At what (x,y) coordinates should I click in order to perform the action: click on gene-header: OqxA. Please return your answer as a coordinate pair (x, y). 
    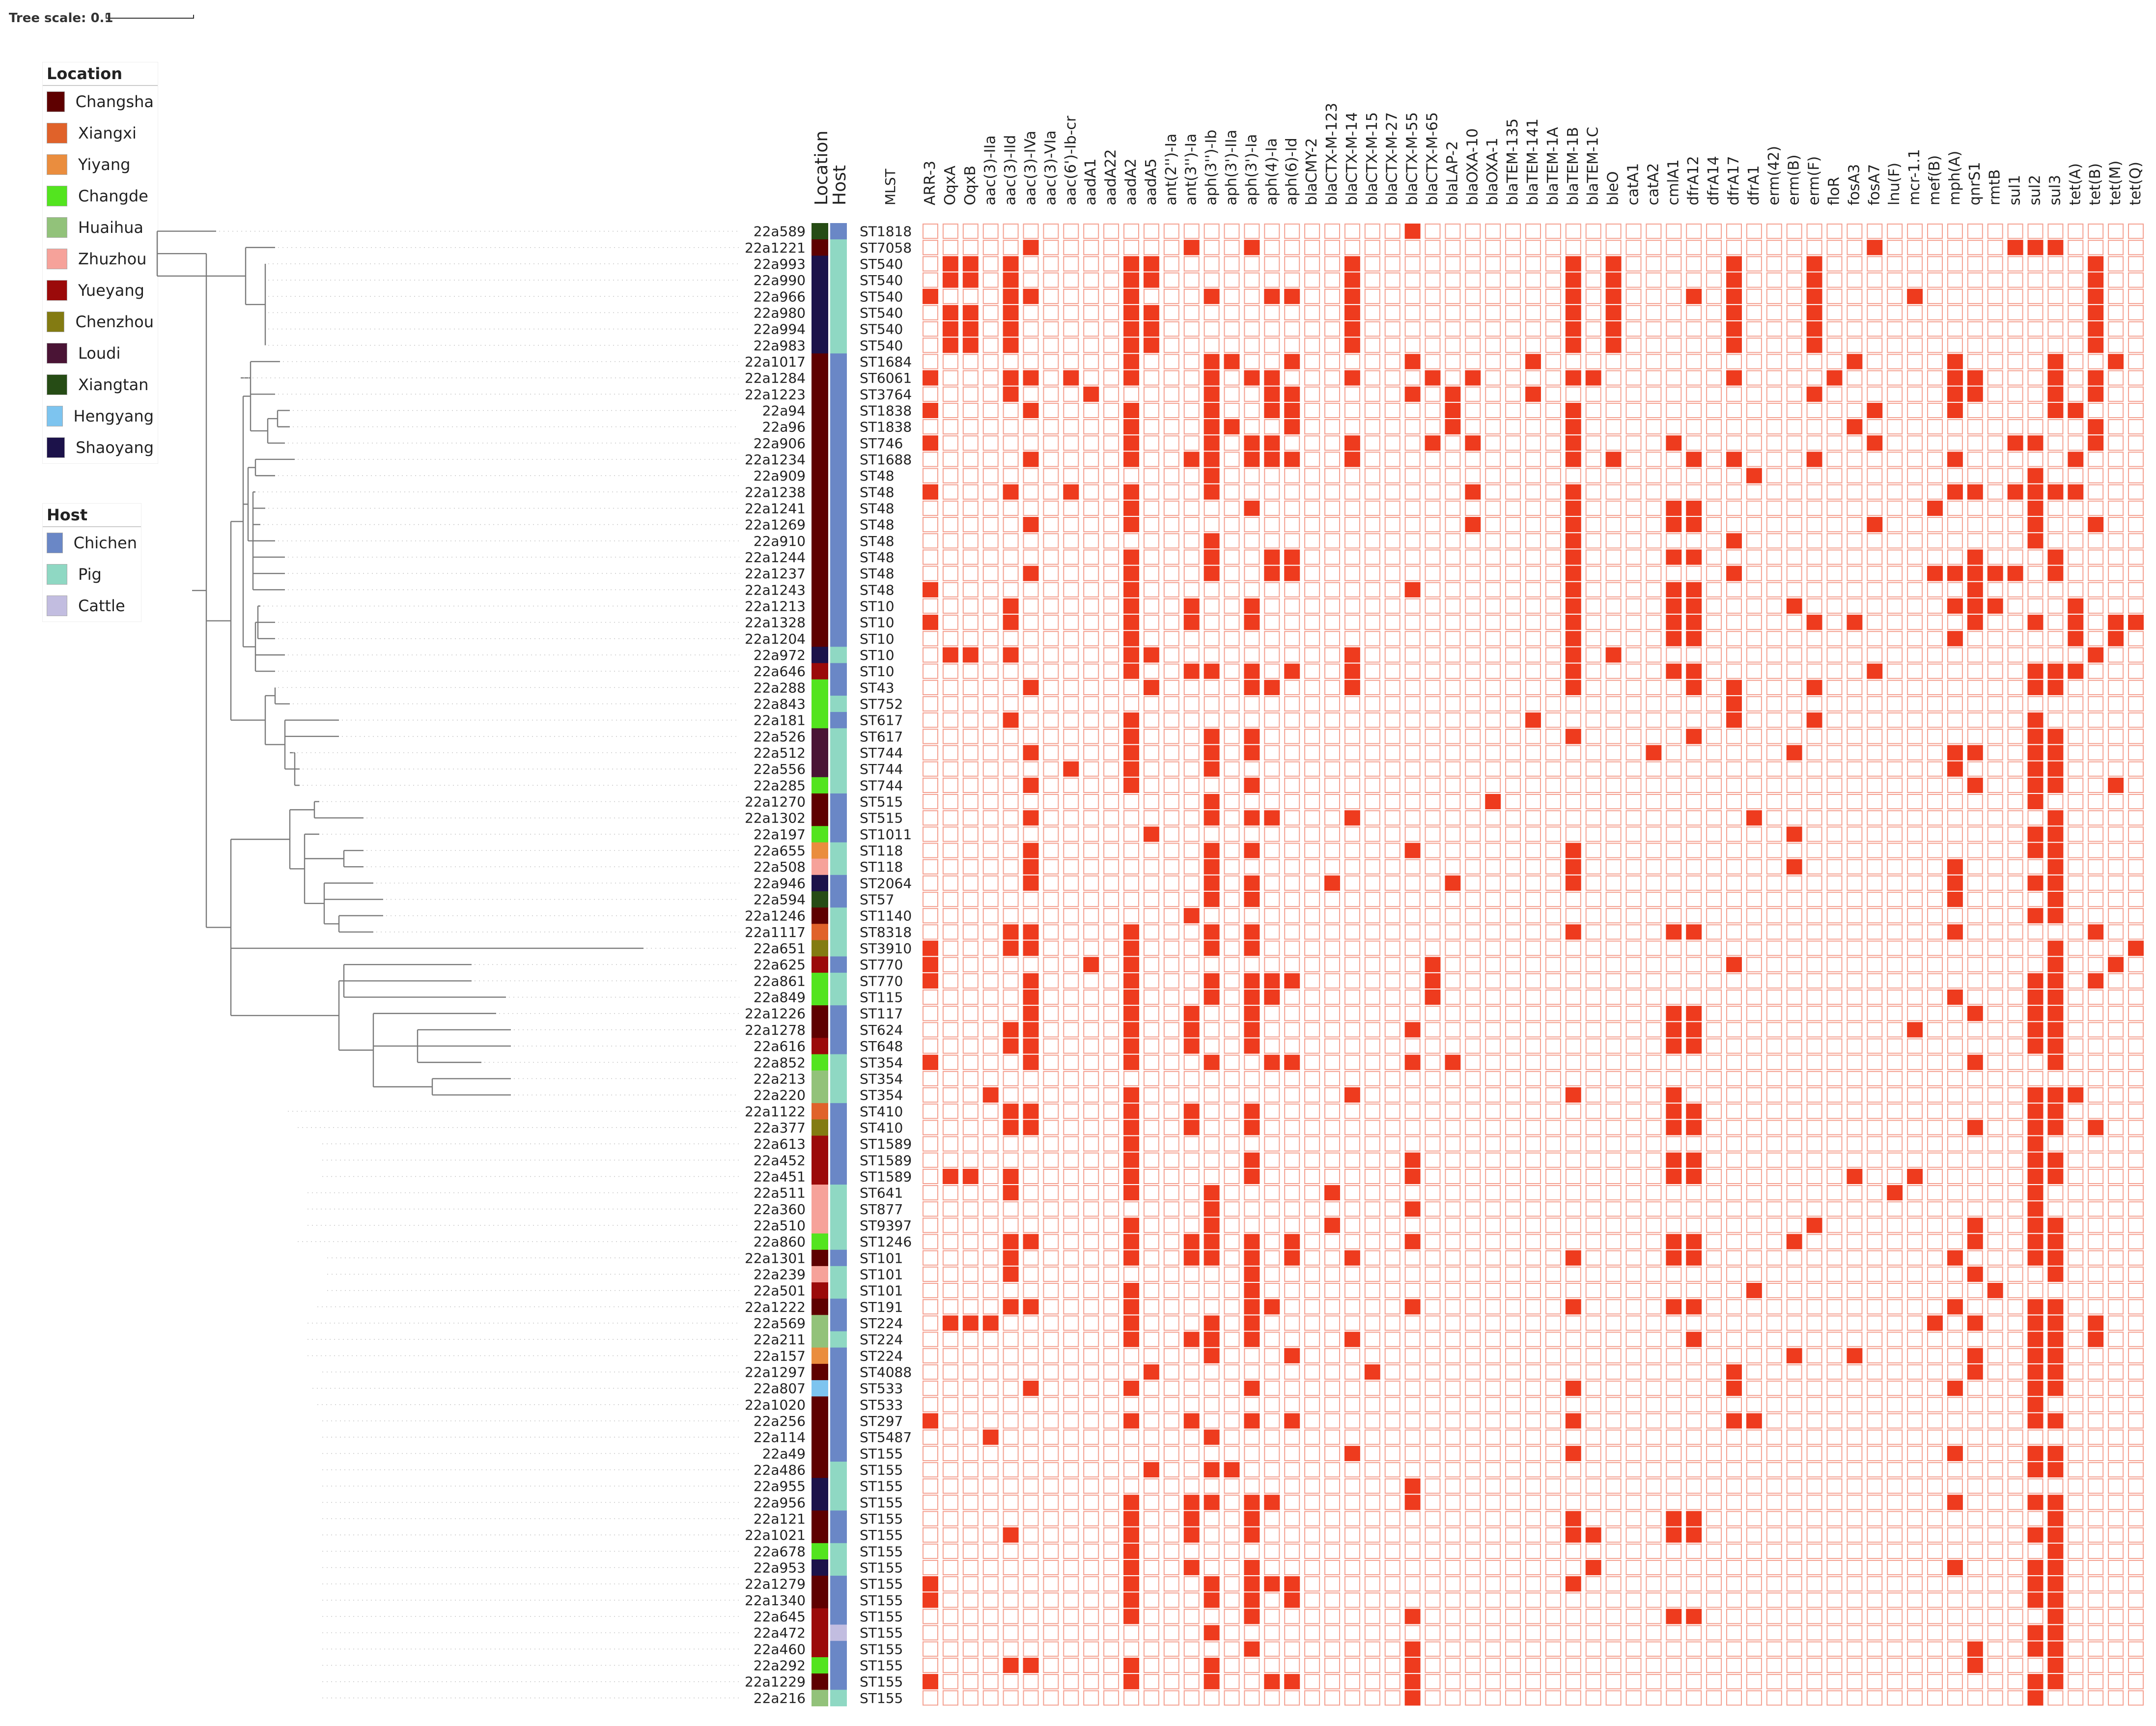
    Looking at the image, I should click on (950, 185).